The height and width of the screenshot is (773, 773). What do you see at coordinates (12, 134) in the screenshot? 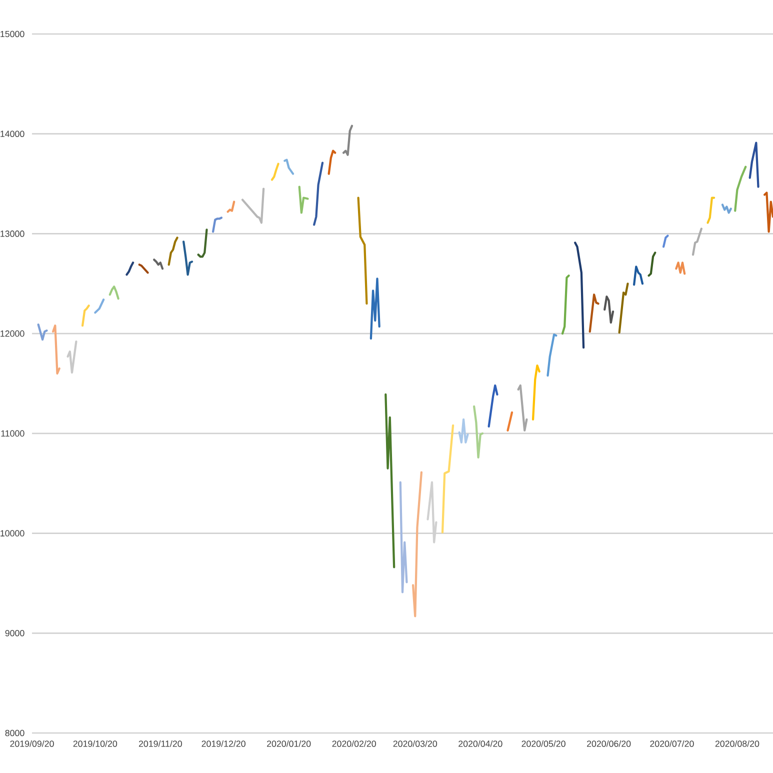
I see `y-tick-label: 14000` at bounding box center [12, 134].